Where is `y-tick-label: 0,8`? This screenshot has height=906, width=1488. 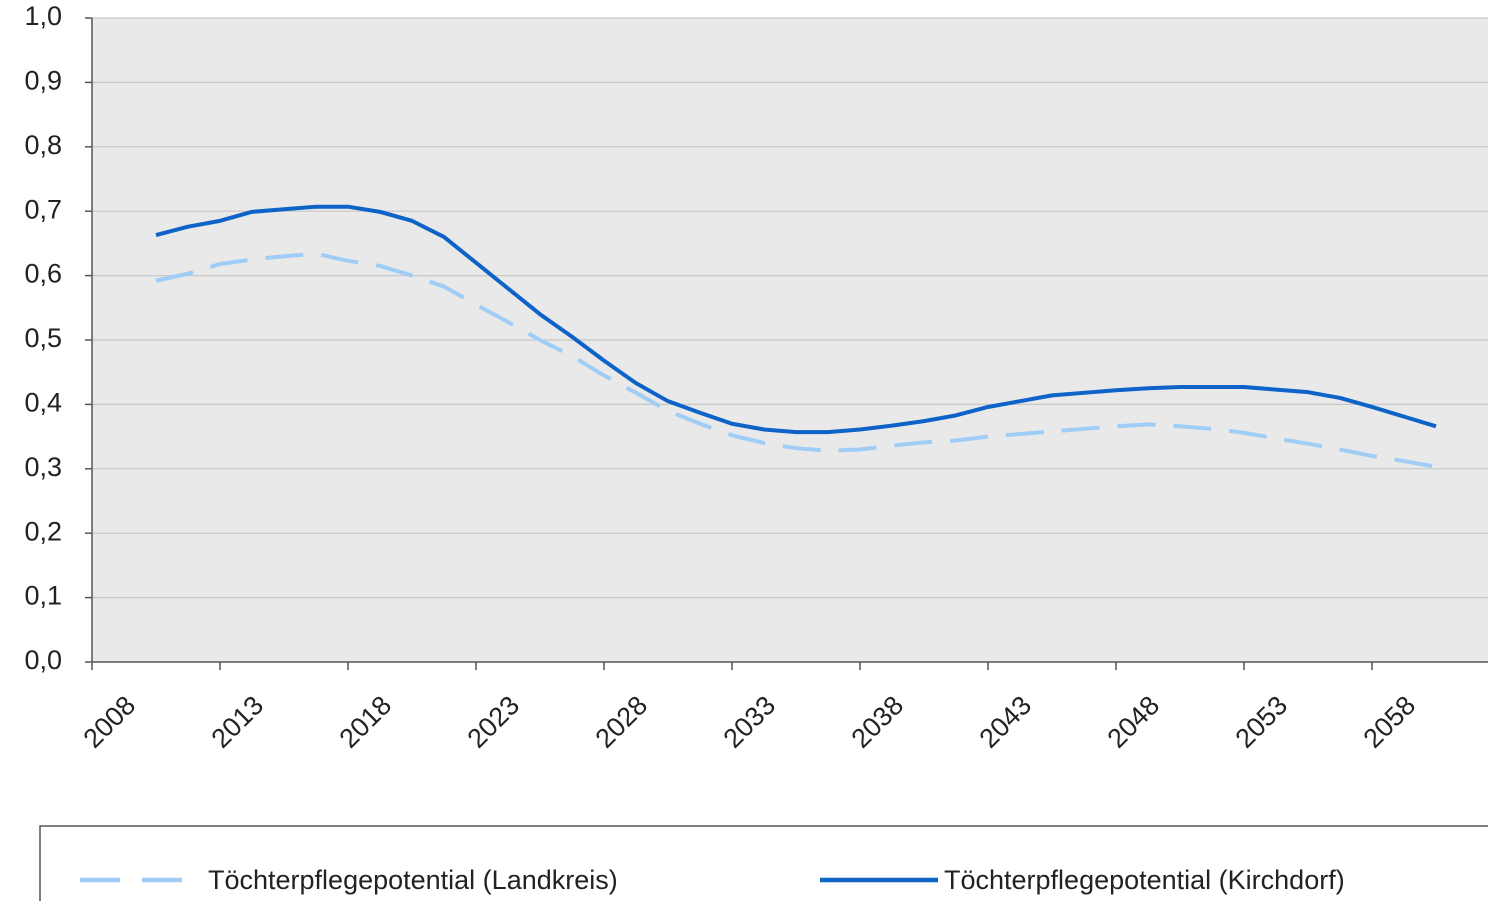 y-tick-label: 0,8 is located at coordinates (43, 145).